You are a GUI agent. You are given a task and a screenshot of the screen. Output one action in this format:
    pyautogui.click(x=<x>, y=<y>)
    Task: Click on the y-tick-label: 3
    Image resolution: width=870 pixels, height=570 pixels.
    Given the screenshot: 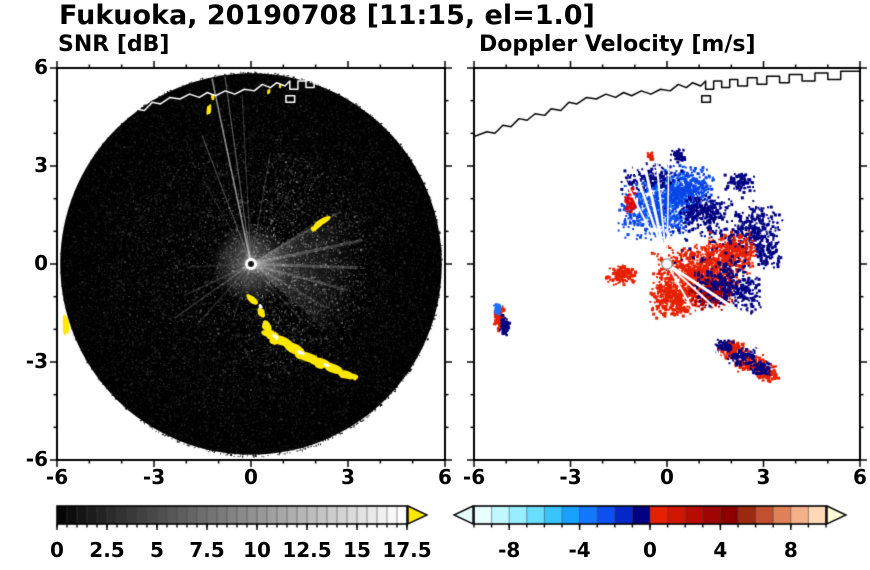 What is the action you would take?
    pyautogui.click(x=41, y=165)
    